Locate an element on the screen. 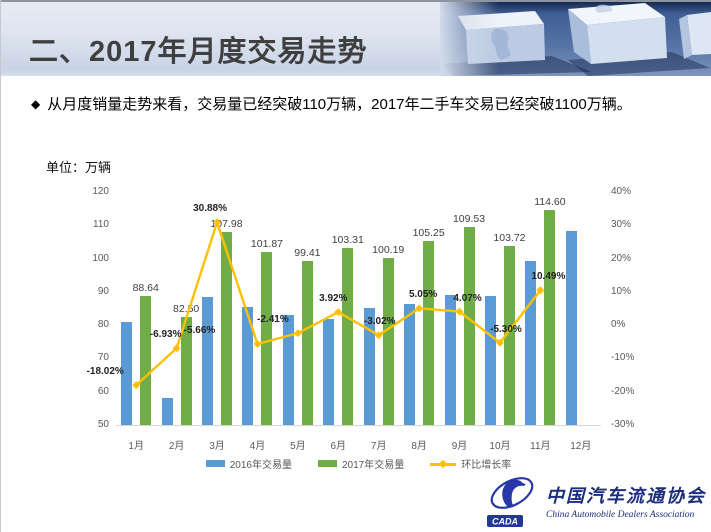 Image resolution: width=711 pixels, height=532 pixels. cubes-graphic is located at coordinates (575, 39).